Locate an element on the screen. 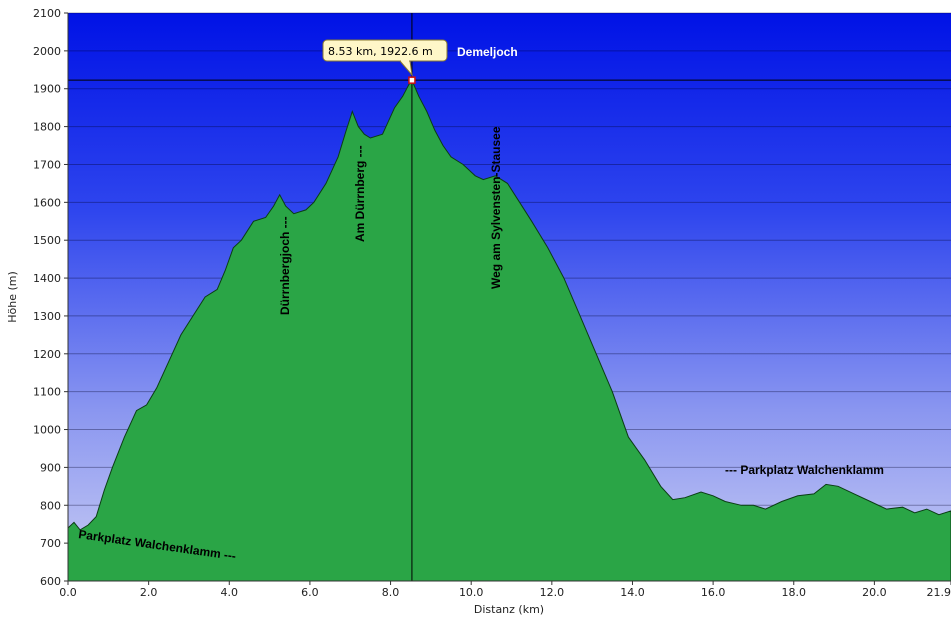  tooltip: 8.53 km, 1922.6 m Demeljoch is located at coordinates (420, 58).